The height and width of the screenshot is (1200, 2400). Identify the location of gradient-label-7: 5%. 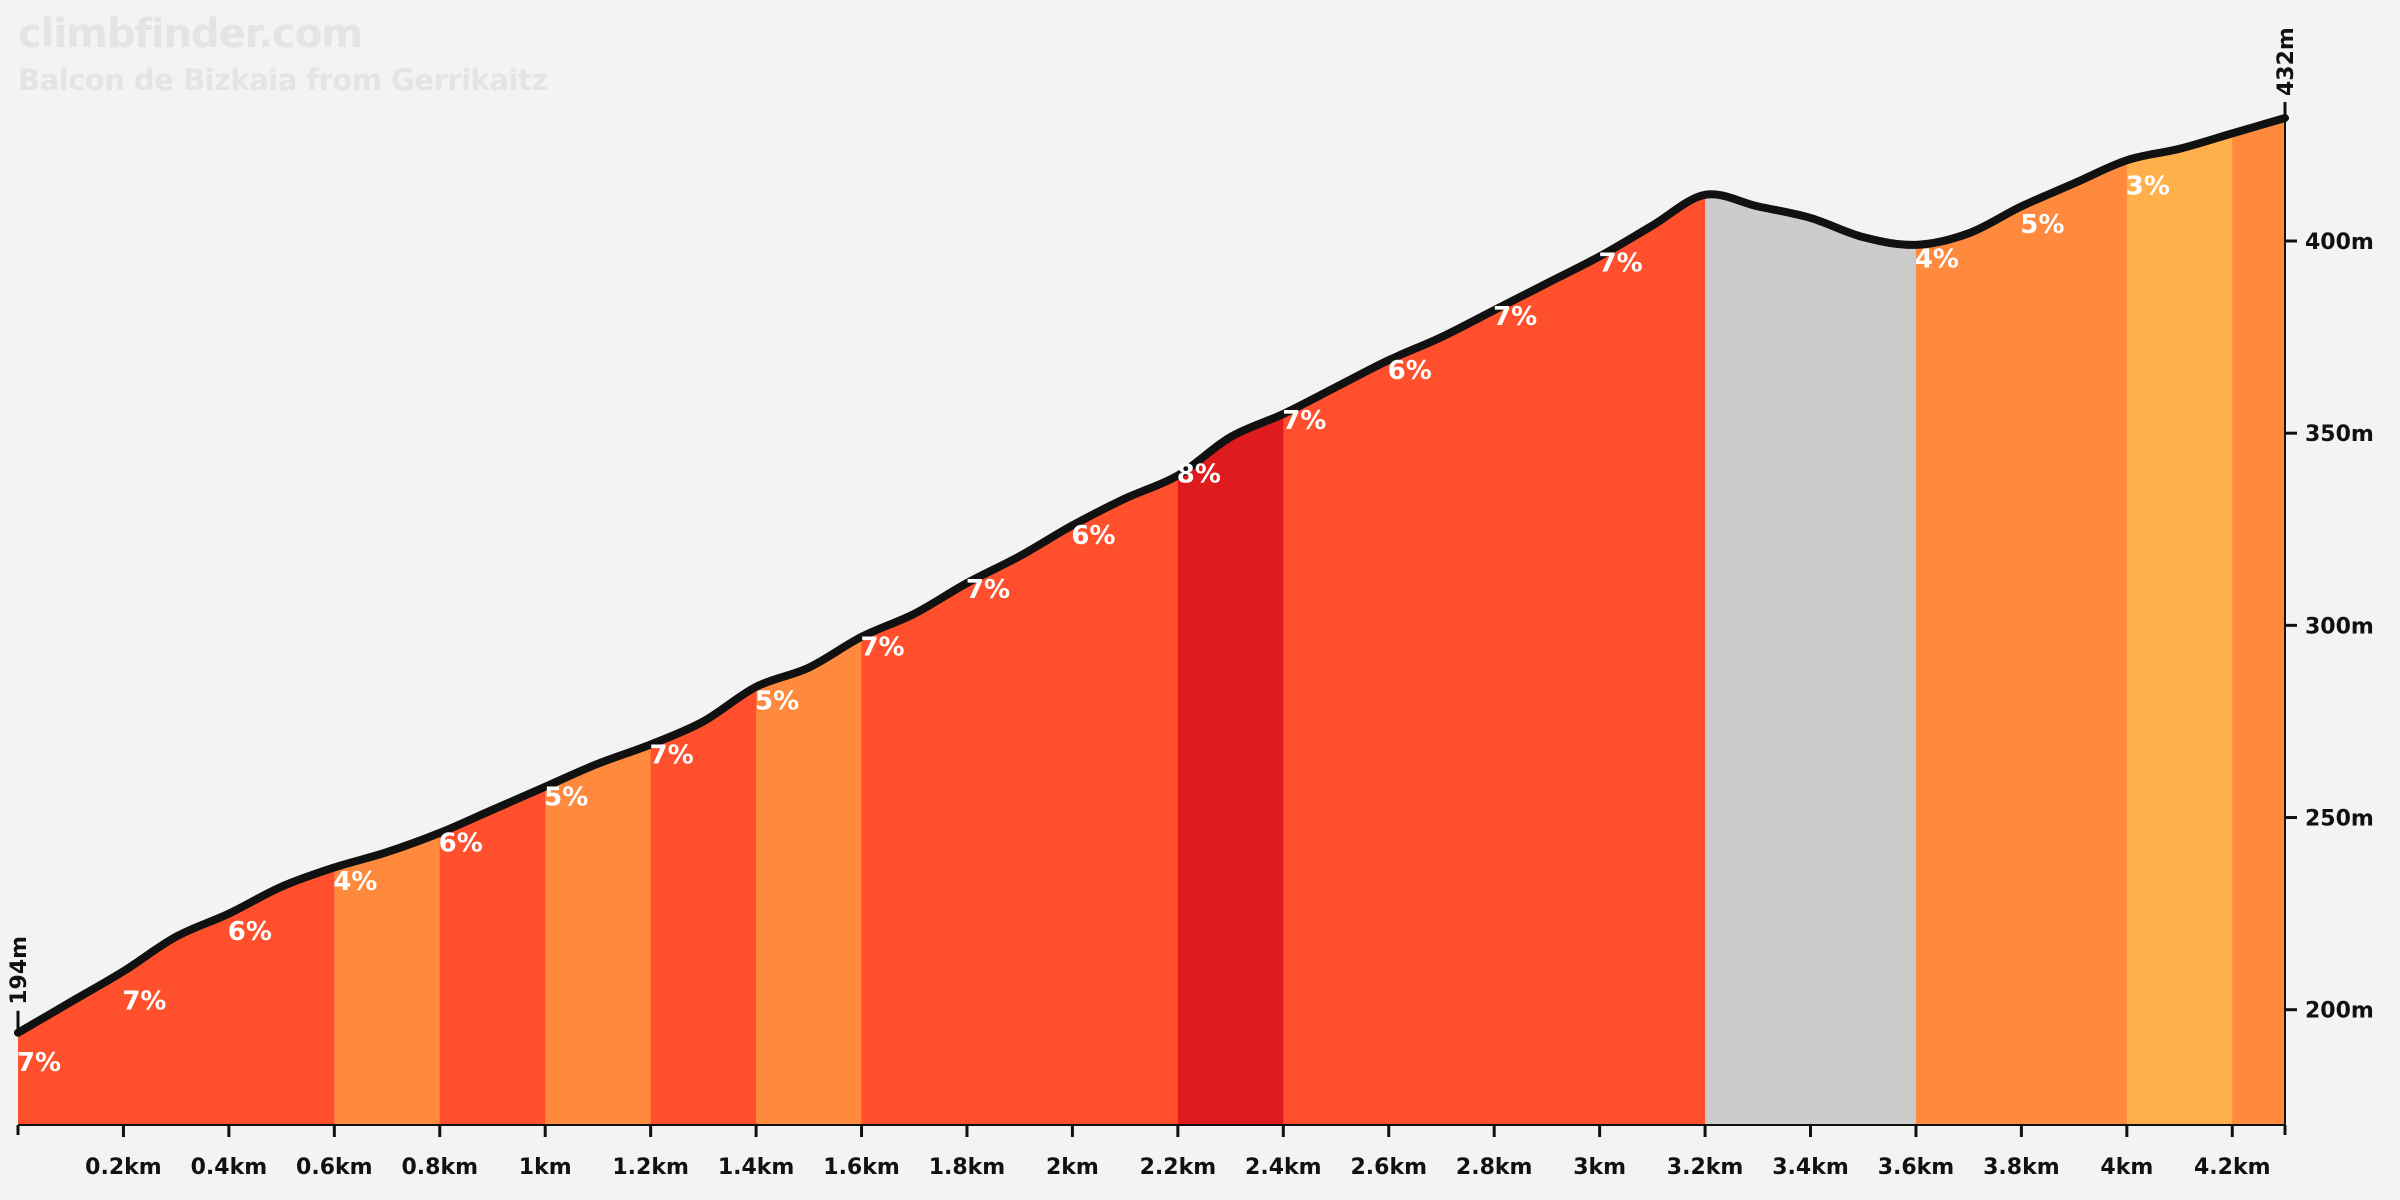
(777, 701).